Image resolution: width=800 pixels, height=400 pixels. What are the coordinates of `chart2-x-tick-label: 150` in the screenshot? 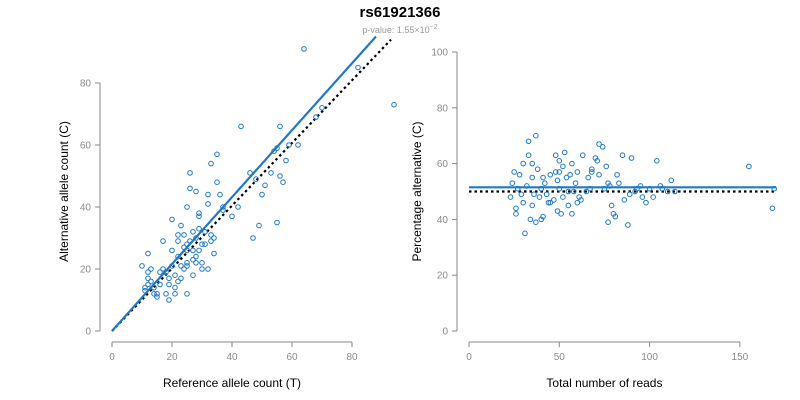 It's located at (740, 357).